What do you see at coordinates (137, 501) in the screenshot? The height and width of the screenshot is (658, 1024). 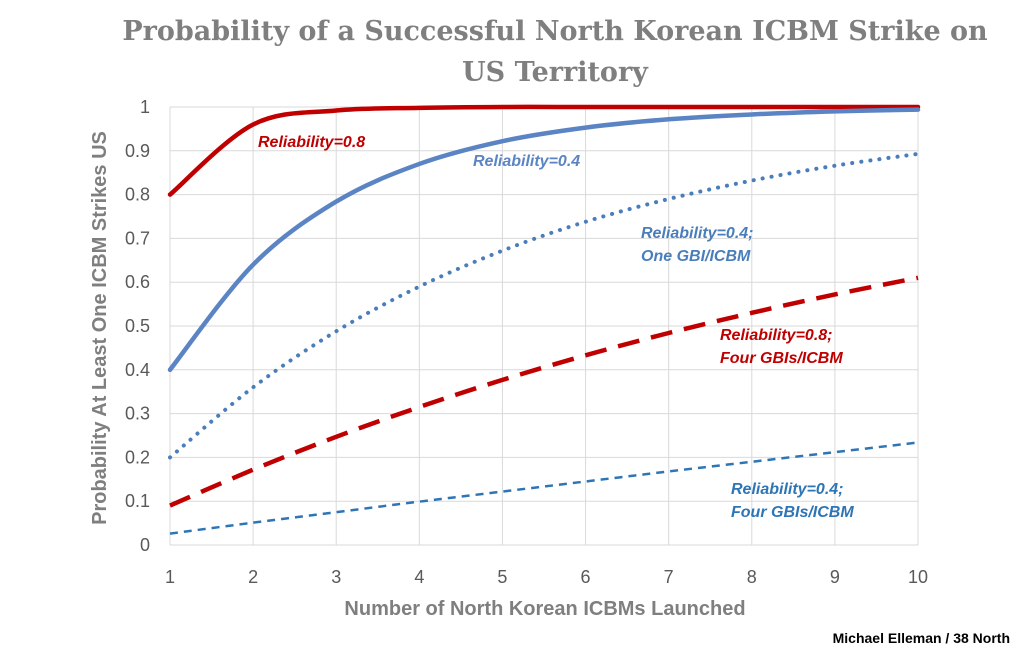 I see `y-tick-label: 0.1` at bounding box center [137, 501].